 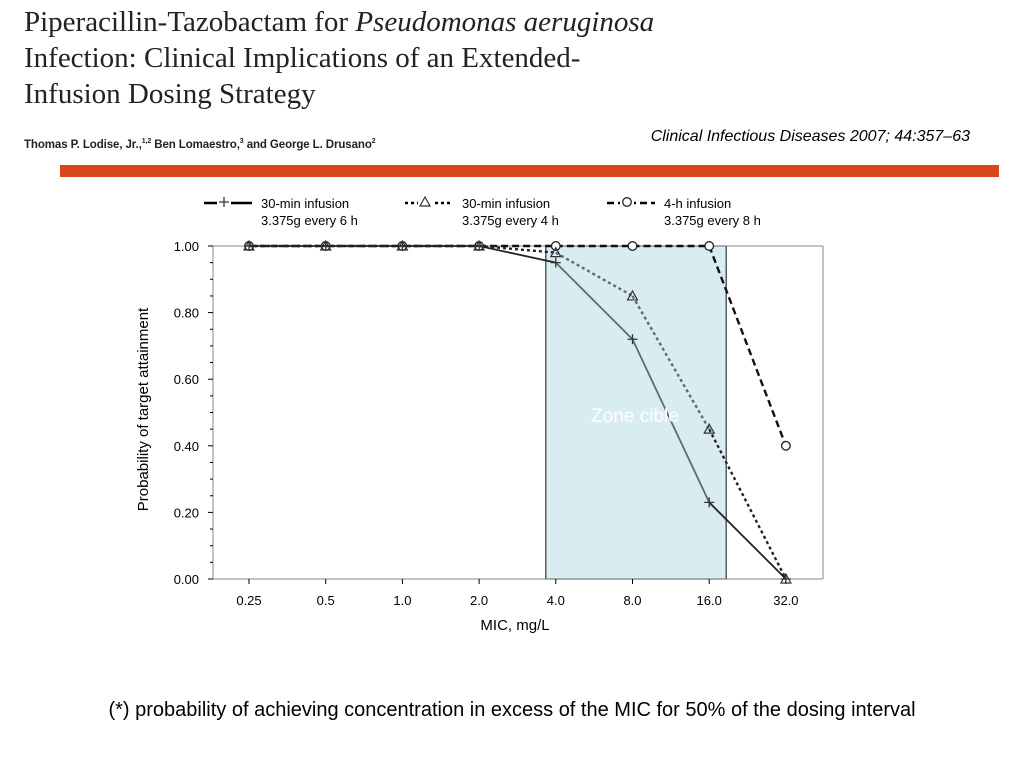 What do you see at coordinates (697, 203) in the screenshot?
I see `legend-label-3-line-1: 4-h infusion` at bounding box center [697, 203].